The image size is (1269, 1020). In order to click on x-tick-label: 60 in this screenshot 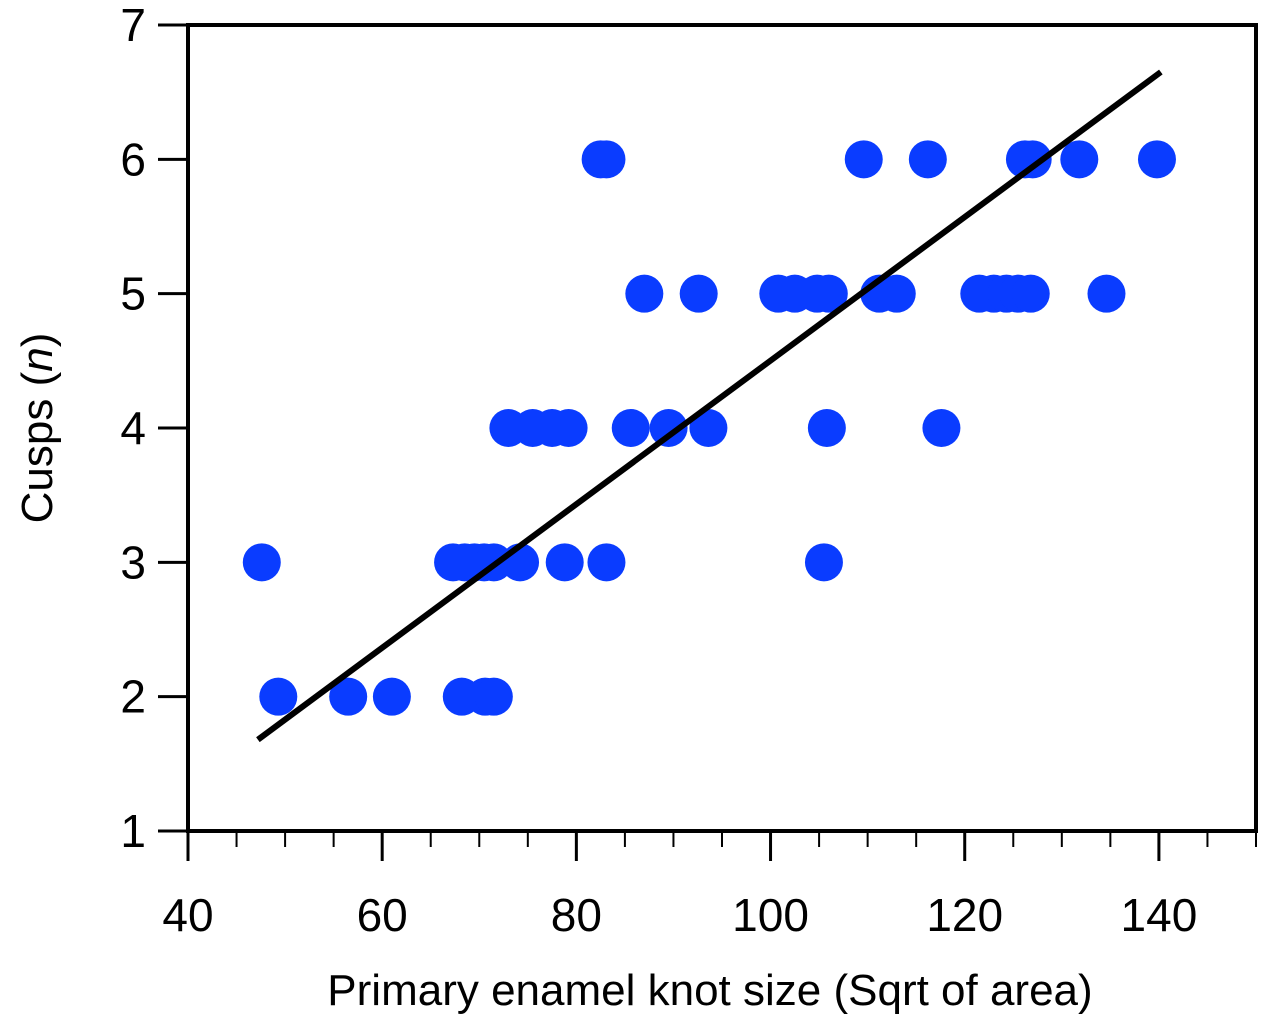, I will do `click(382, 915)`.